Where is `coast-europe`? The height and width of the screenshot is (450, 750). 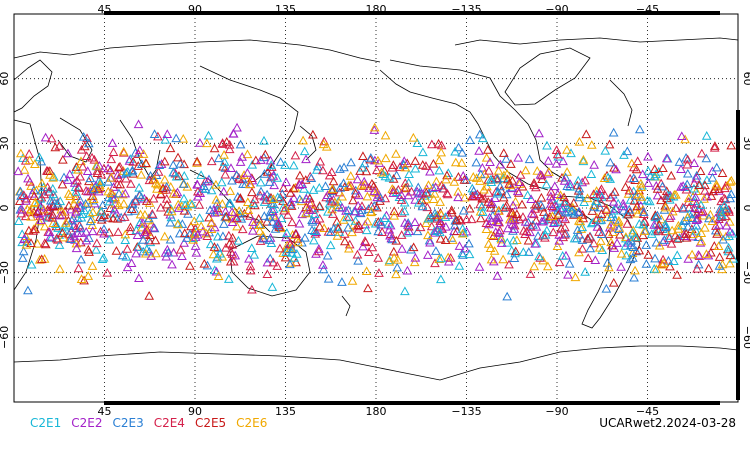 coast-europe is located at coordinates (33, 86).